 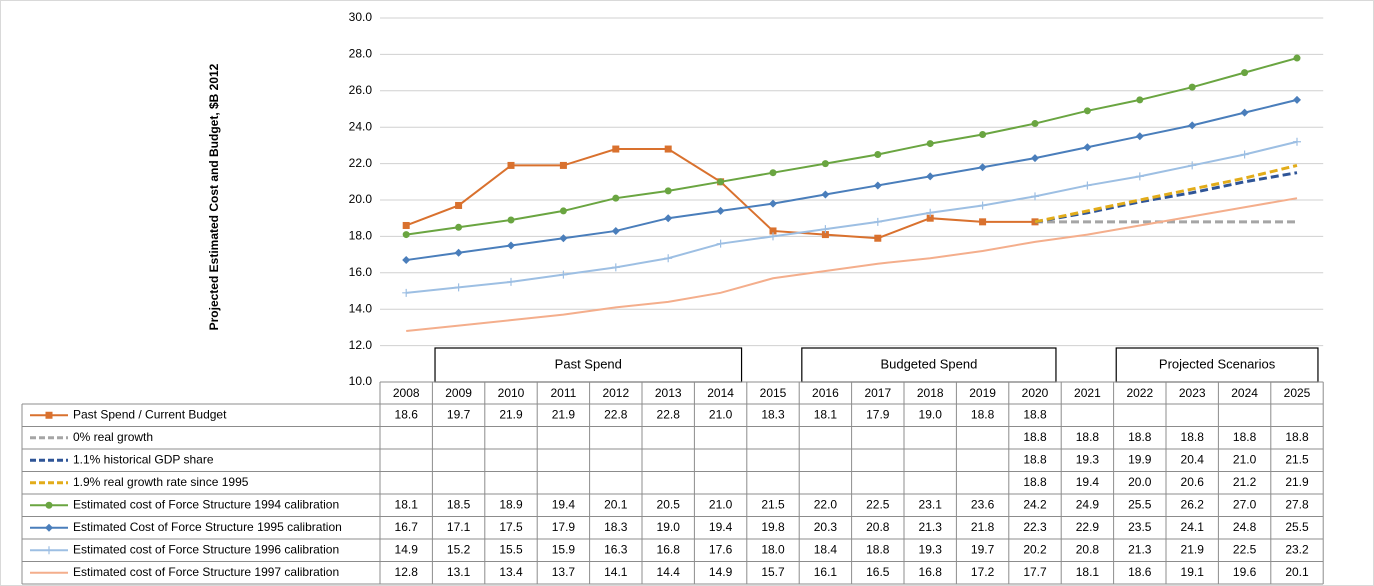 I want to click on annotation-text: Budgeted Spend, so click(x=928, y=363).